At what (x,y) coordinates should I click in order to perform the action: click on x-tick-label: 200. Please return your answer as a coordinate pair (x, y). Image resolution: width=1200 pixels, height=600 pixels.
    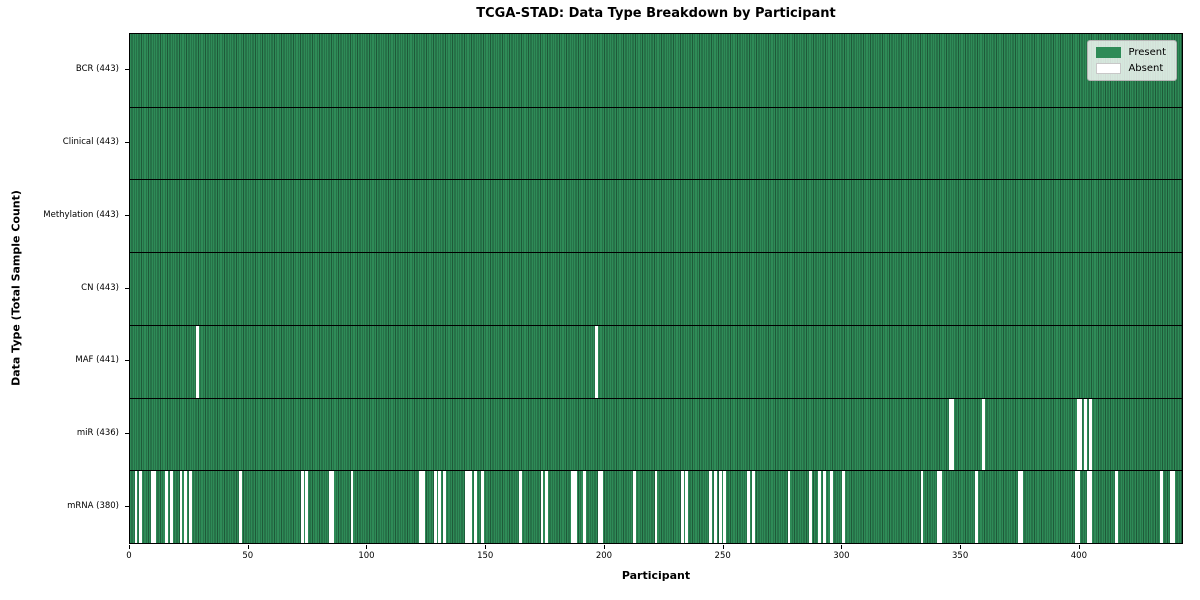
    Looking at the image, I should click on (604, 556).